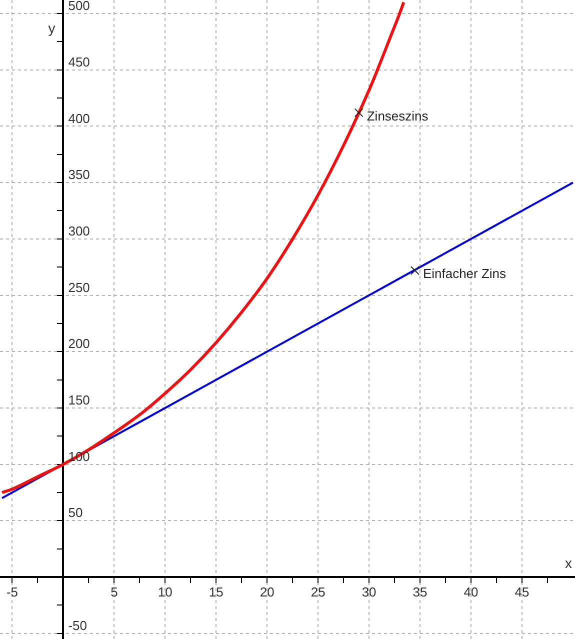 This screenshot has height=639, width=575. What do you see at coordinates (79, 7) in the screenshot?
I see `y-tick-label: 500` at bounding box center [79, 7].